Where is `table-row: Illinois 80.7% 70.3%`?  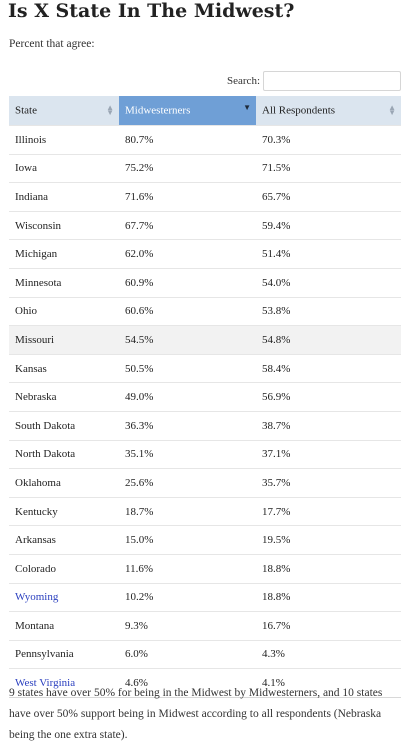
table-row: Illinois 80.7% 70.3% is located at coordinates (205, 140).